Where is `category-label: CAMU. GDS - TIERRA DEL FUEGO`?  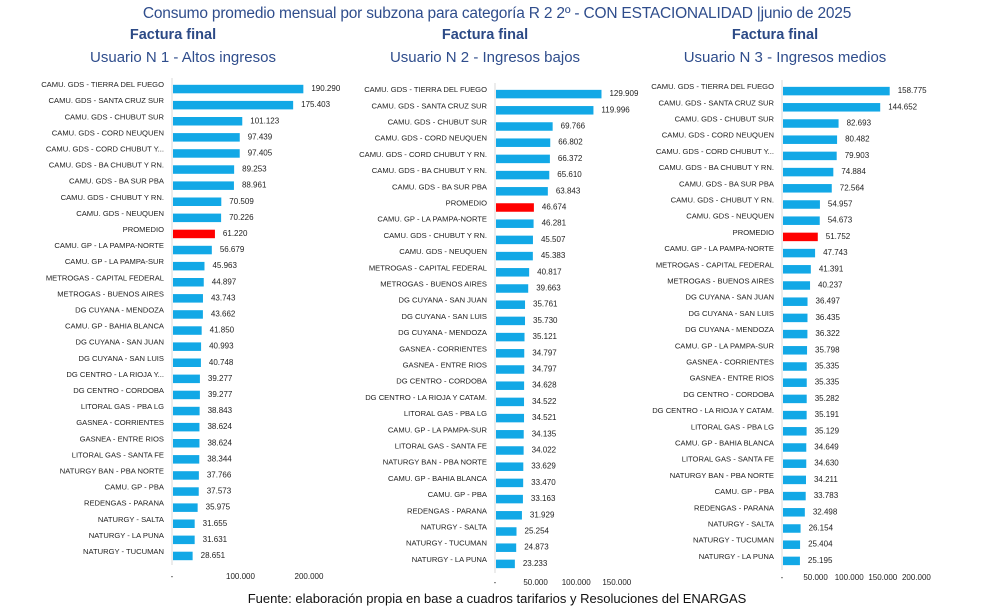 category-label: CAMU. GDS - TIERRA DEL FUEGO is located at coordinates (102, 84).